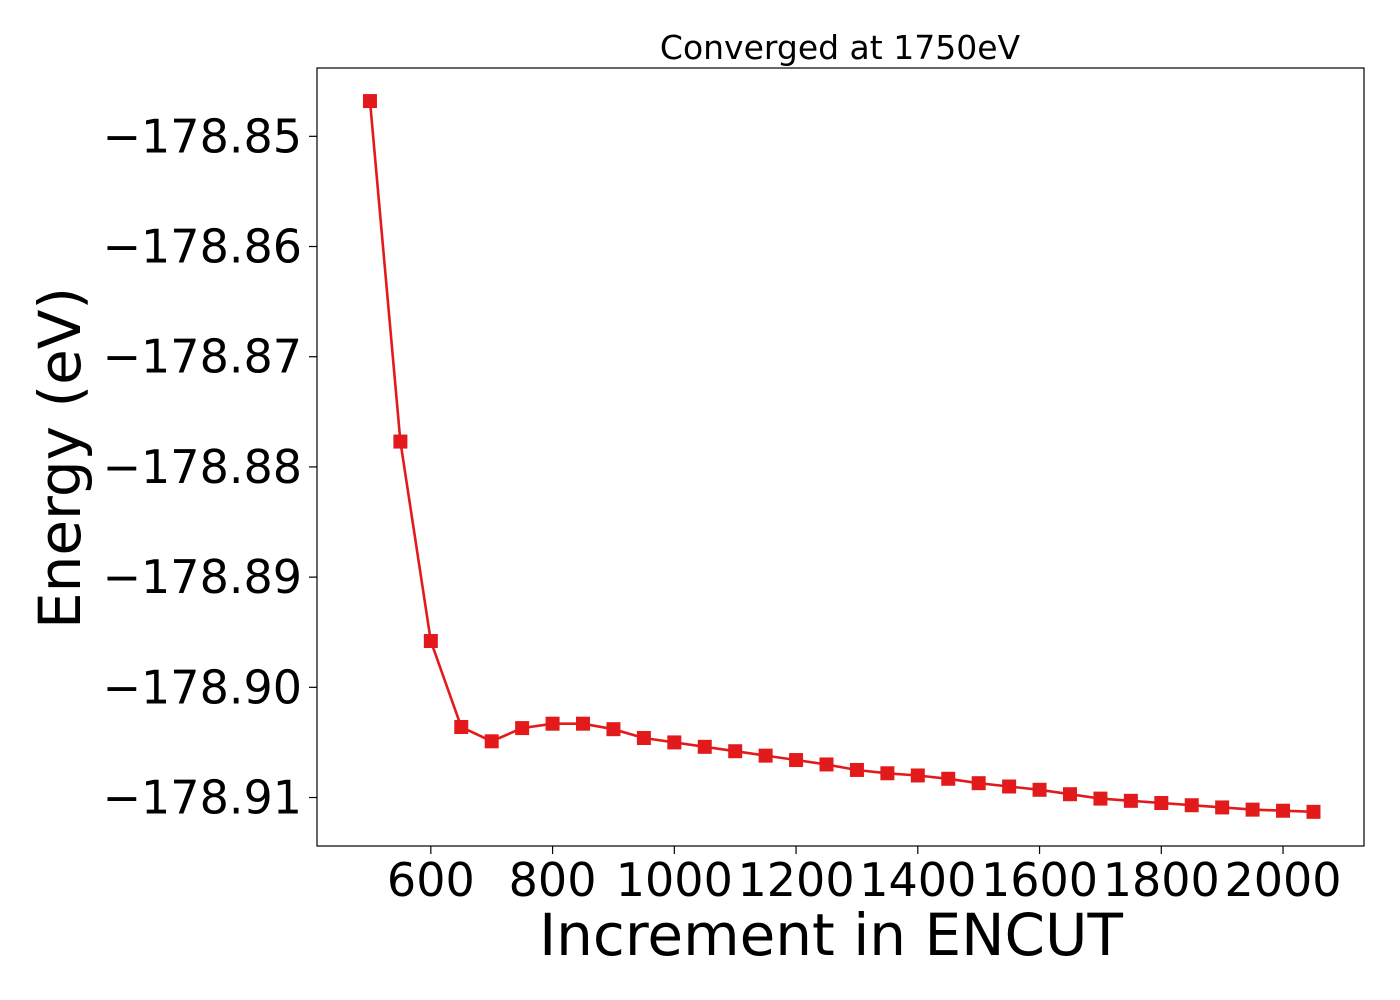  What do you see at coordinates (203, 357) in the screenshot?
I see `y-tick-label: −178.87` at bounding box center [203, 357].